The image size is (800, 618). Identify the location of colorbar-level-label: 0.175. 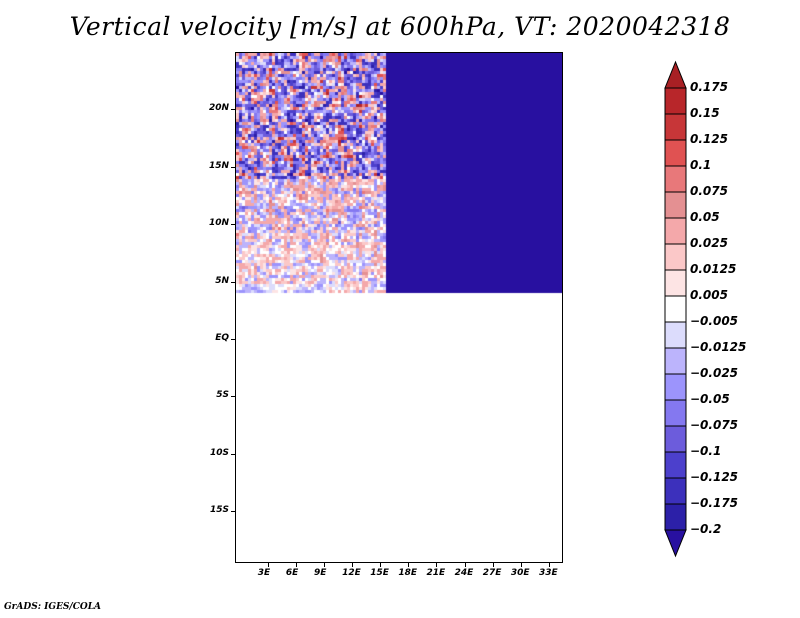
(709, 87).